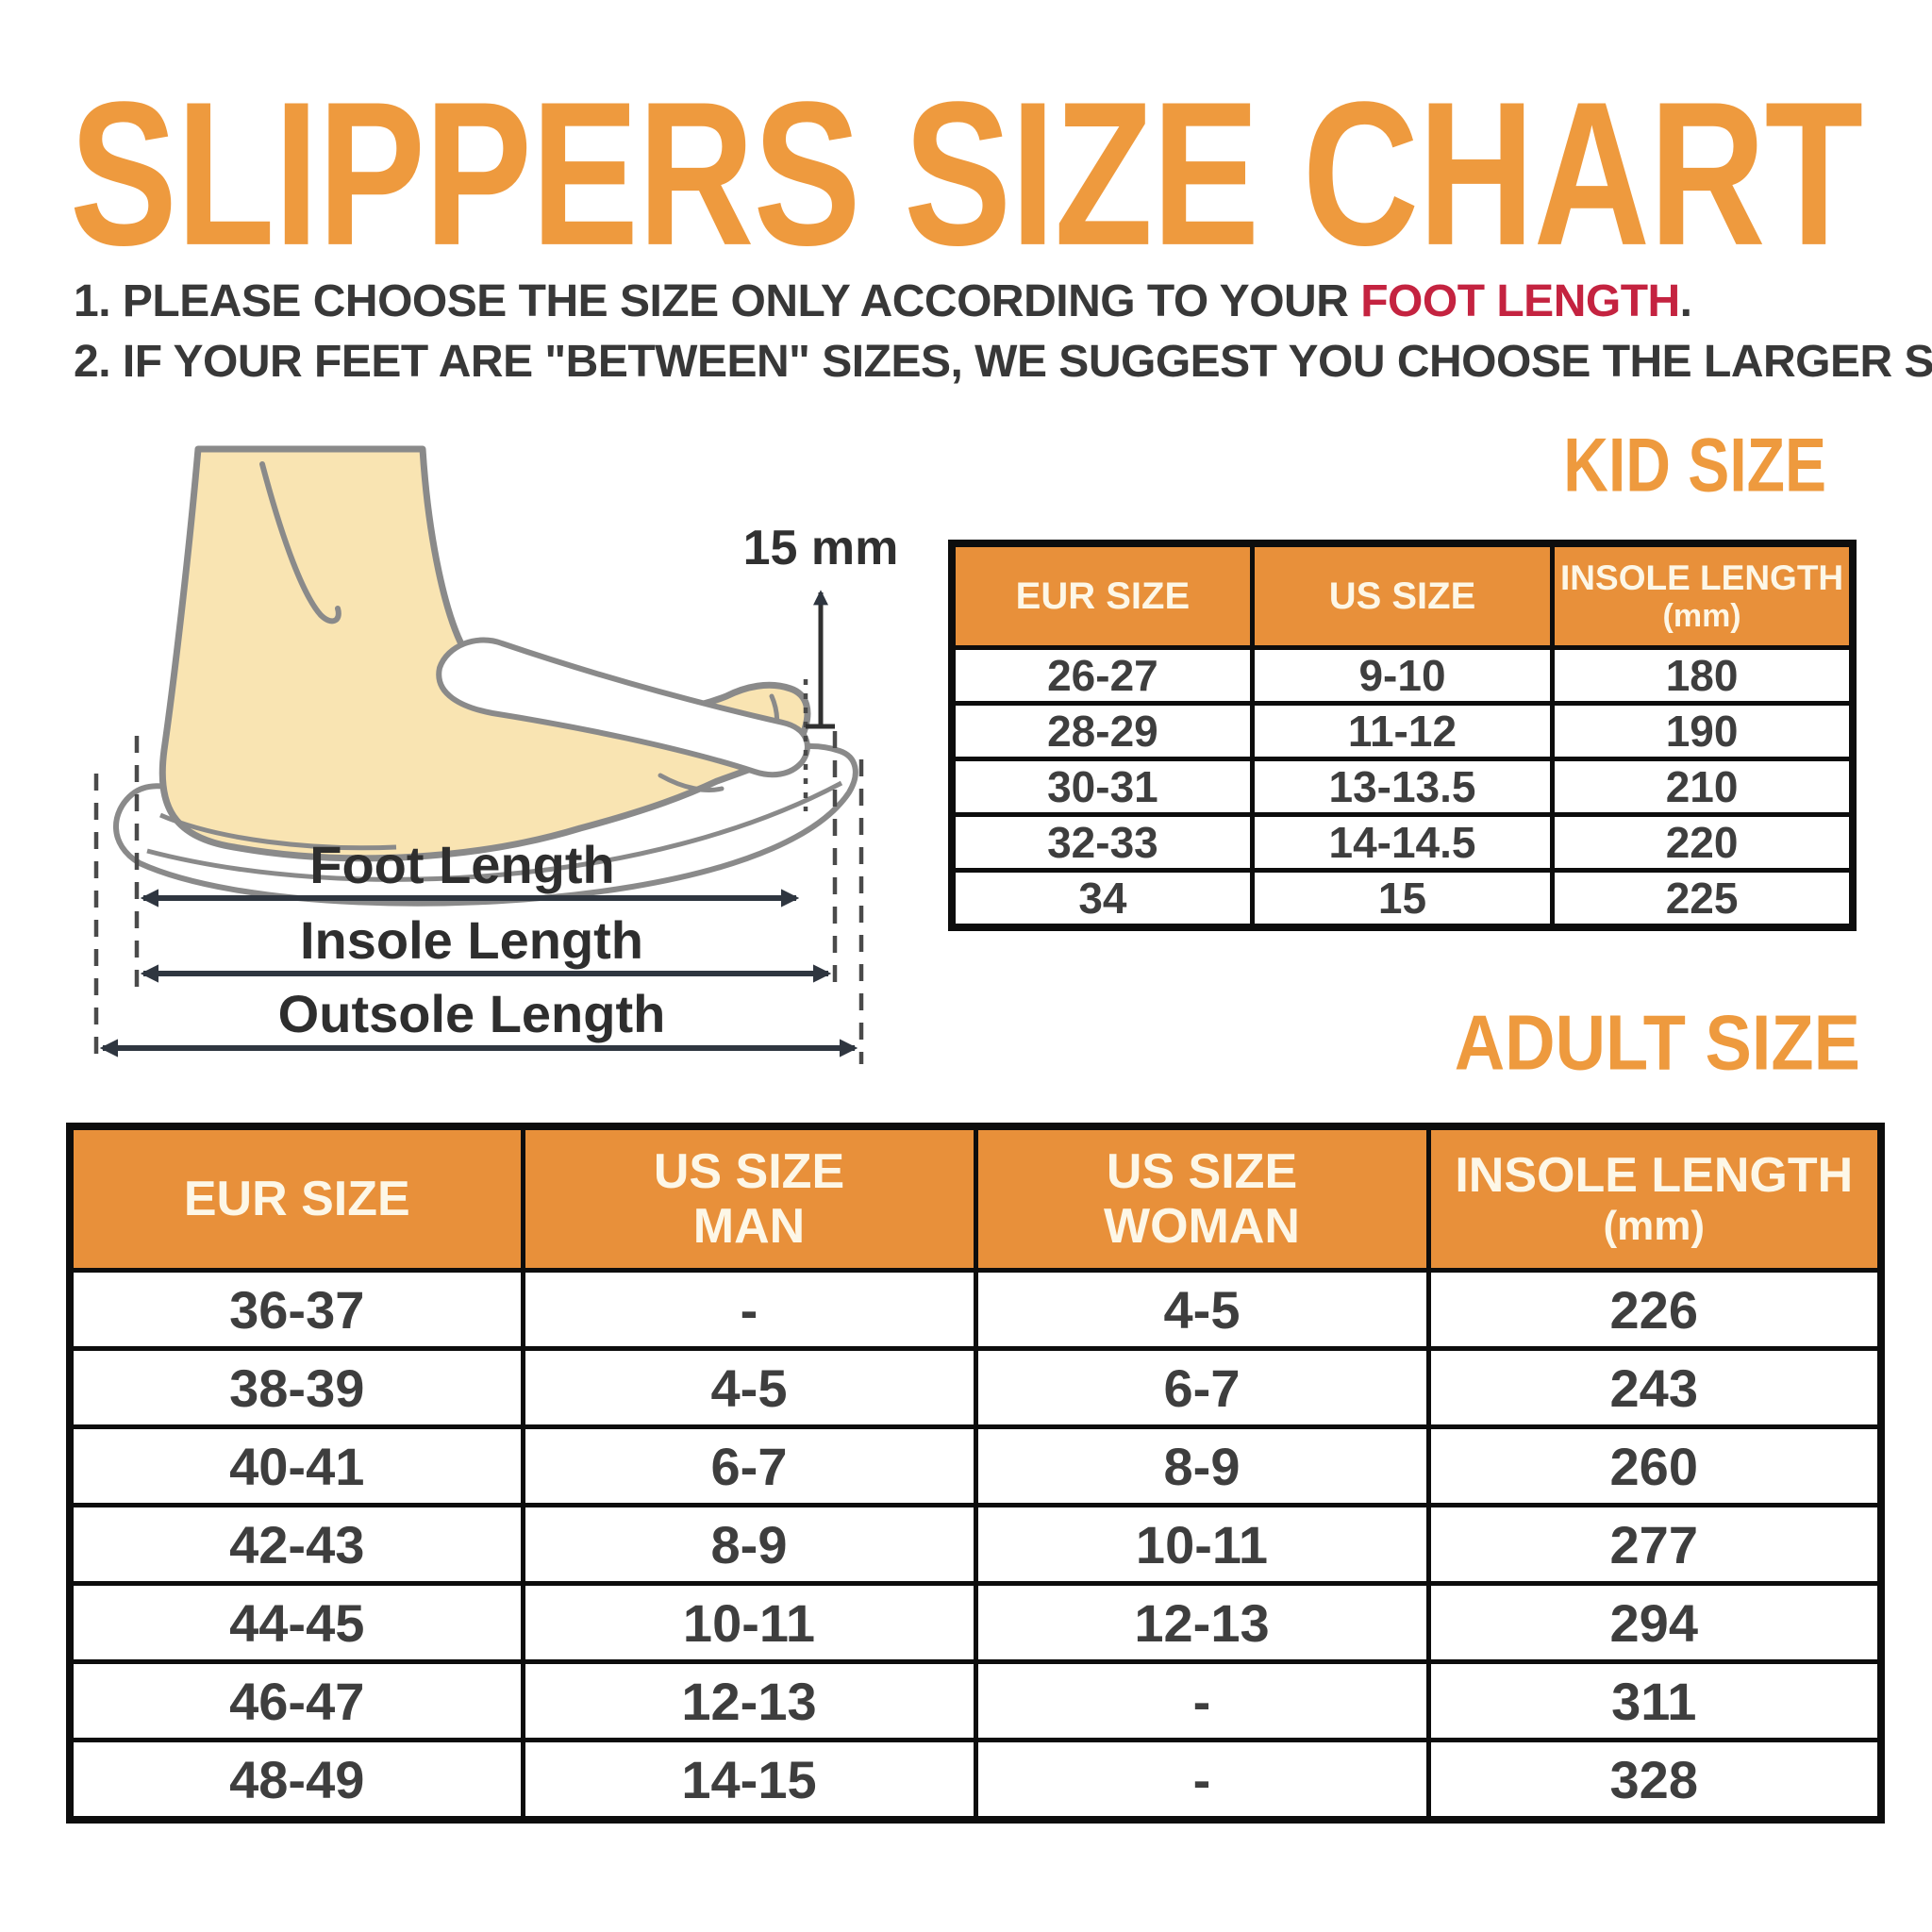  I want to click on dimension-arrows: Foot Length Insole Length Outsole Length, so click(478, 947).